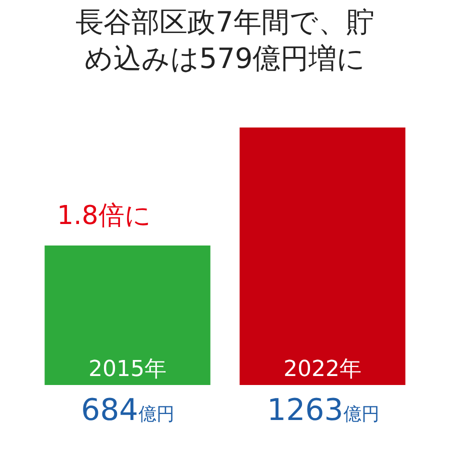 Image resolution: width=450 pixels, height=450 pixels. What do you see at coordinates (225, 40) in the screenshot?
I see `chart-title: 長谷部区政7年間で、貯め込みは579億円増に` at bounding box center [225, 40].